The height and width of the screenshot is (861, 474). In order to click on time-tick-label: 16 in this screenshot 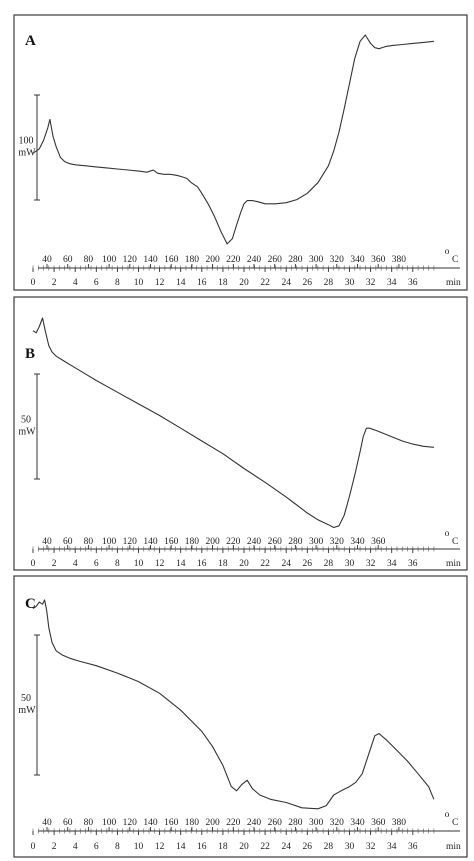, I will do `click(202, 564)`.